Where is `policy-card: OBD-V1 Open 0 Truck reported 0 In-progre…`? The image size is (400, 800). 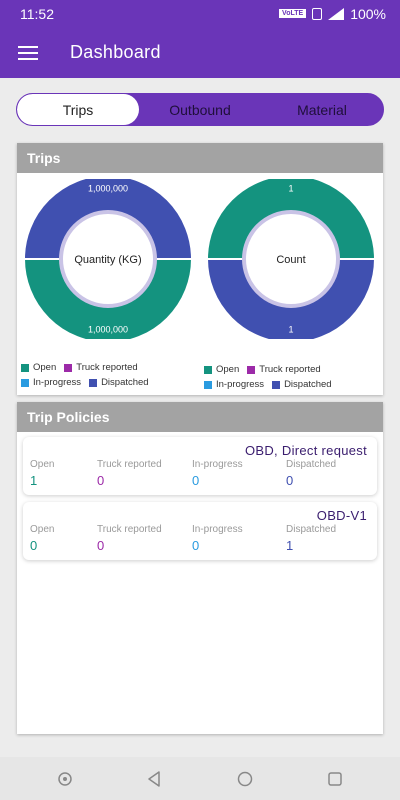
policy-card: OBD-V1 Open 0 Truck reported 0 In-progre… is located at coordinates (200, 531).